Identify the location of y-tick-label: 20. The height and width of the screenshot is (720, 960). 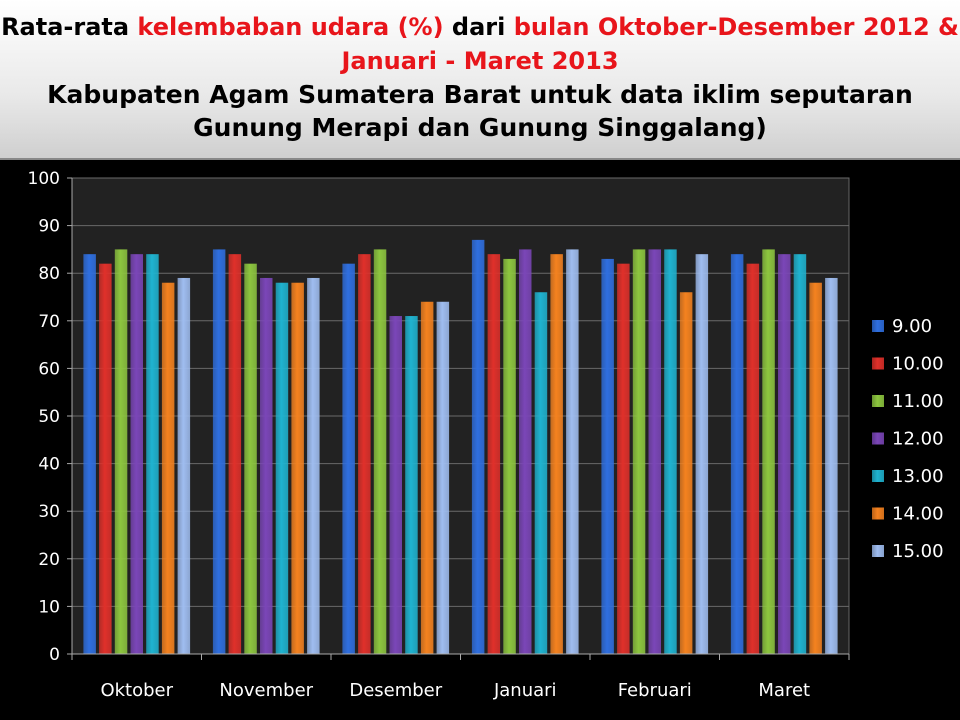
(49, 560).